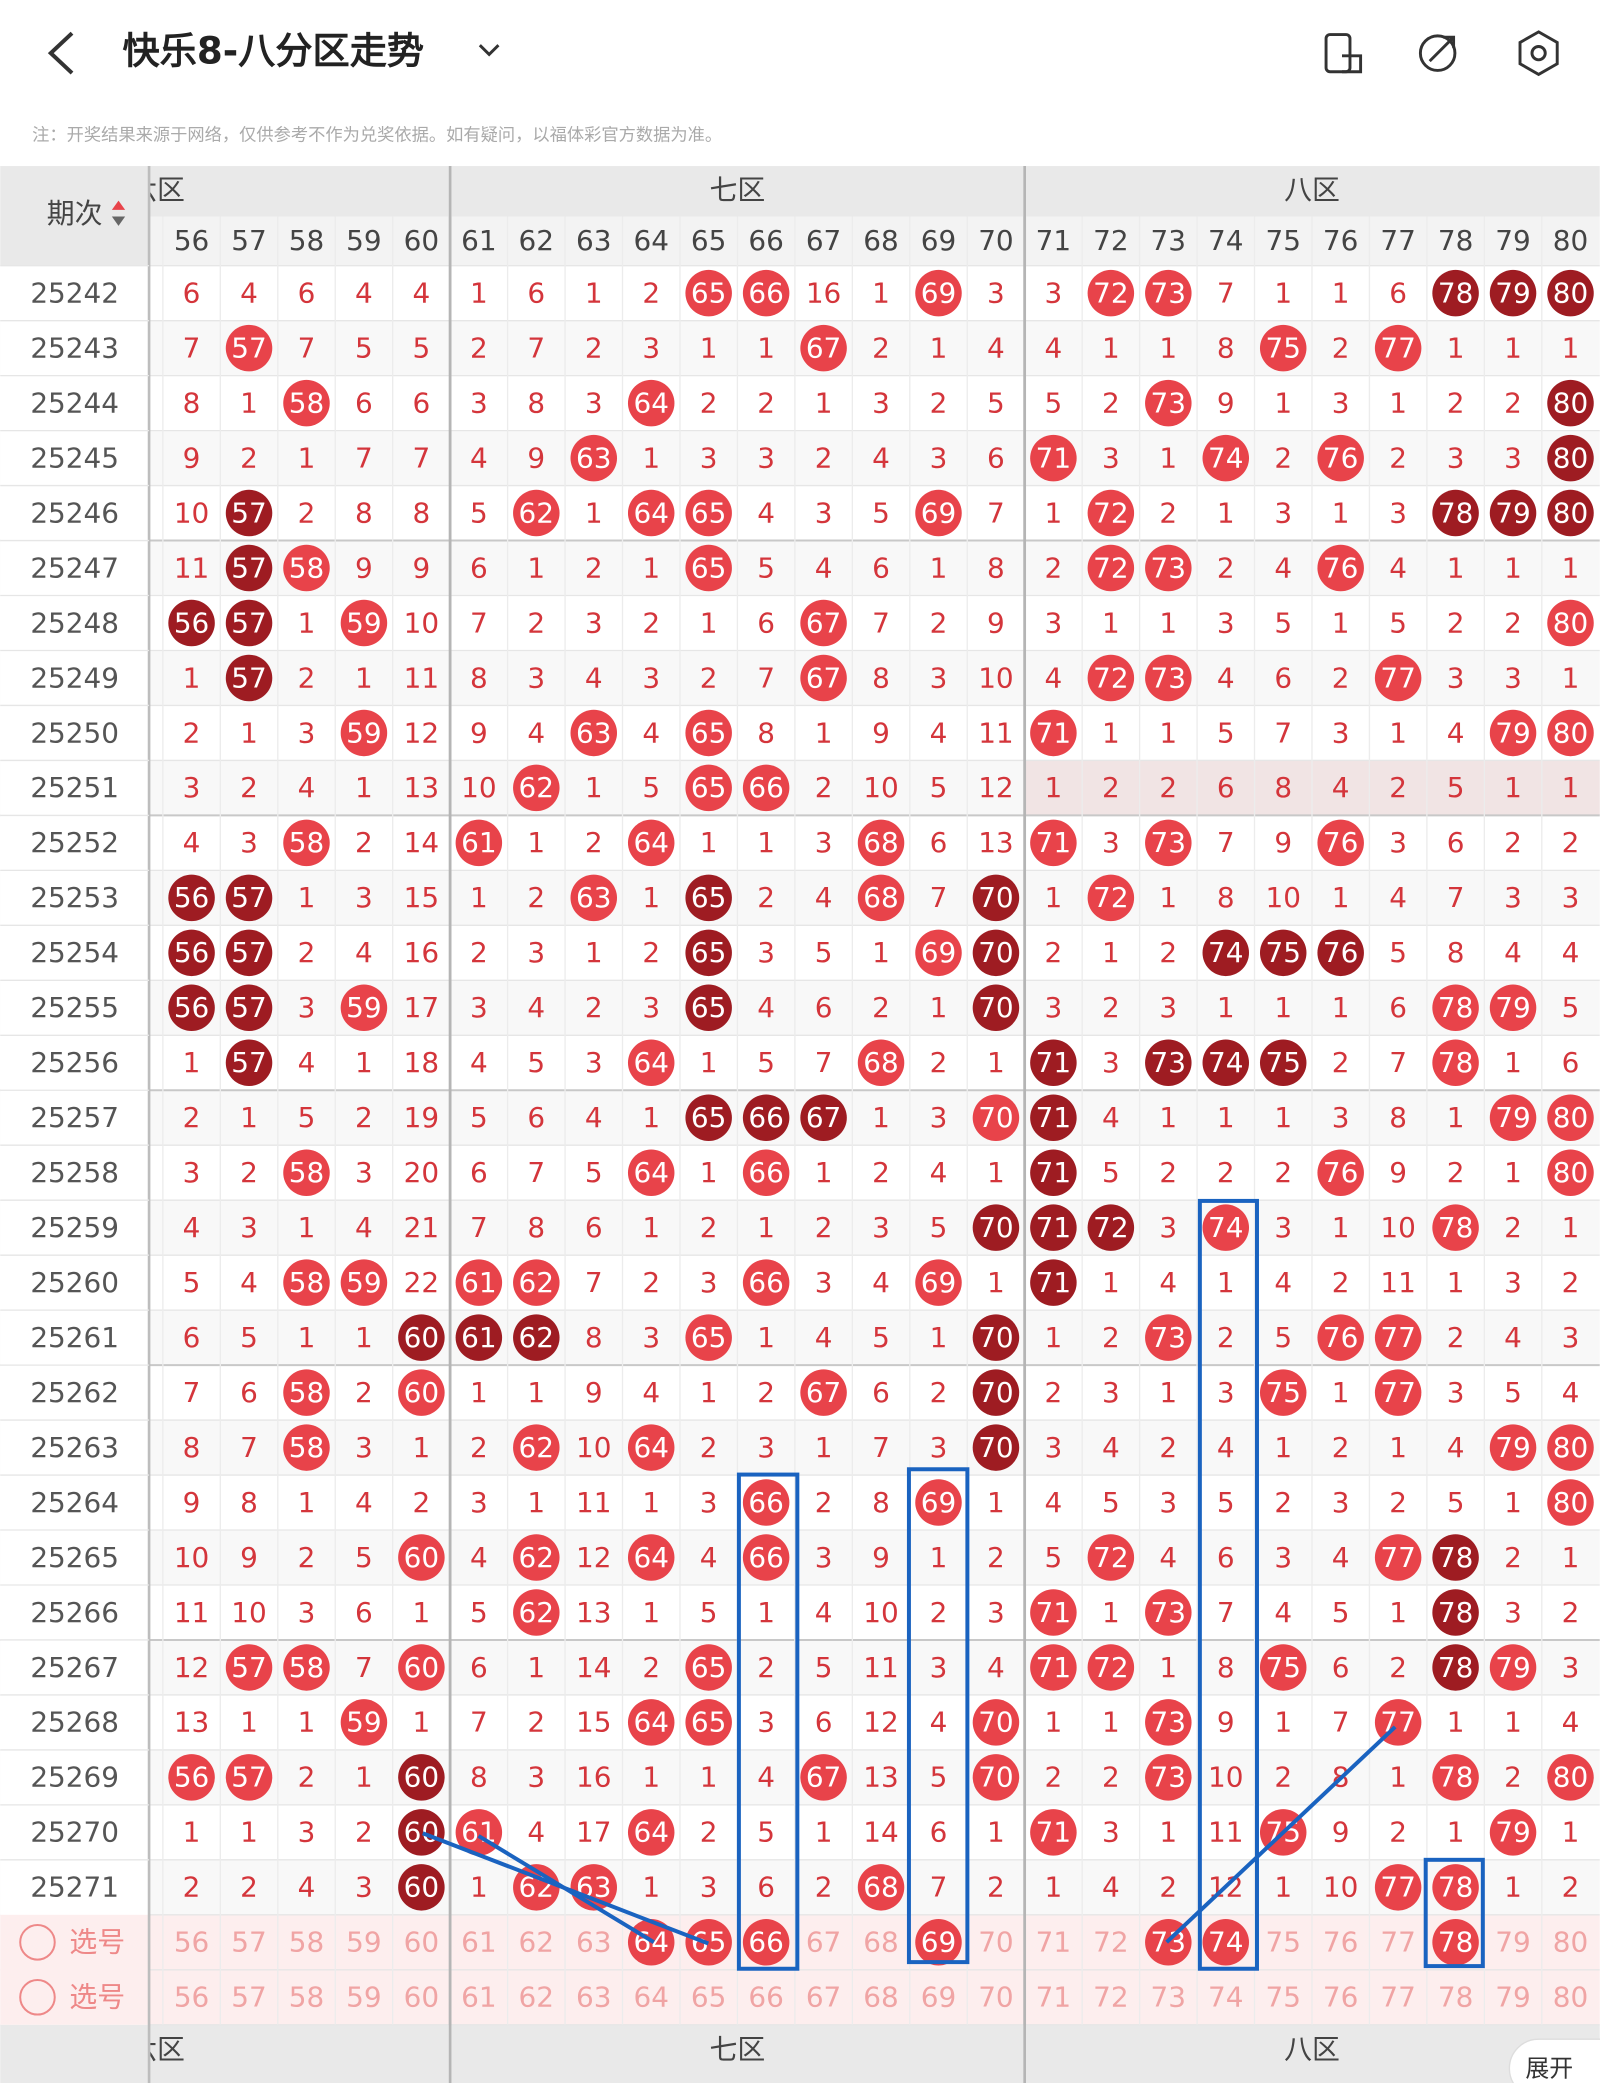 Image resolution: width=1600 pixels, height=2083 pixels. What do you see at coordinates (765, 1117) in the screenshot?
I see `hit-number: 66` at bounding box center [765, 1117].